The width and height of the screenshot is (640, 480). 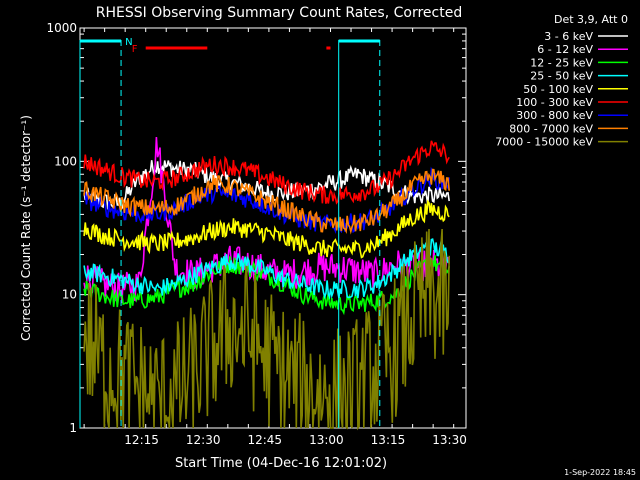 What do you see at coordinates (73, 428) in the screenshot?
I see `y-tick-label: 1` at bounding box center [73, 428].